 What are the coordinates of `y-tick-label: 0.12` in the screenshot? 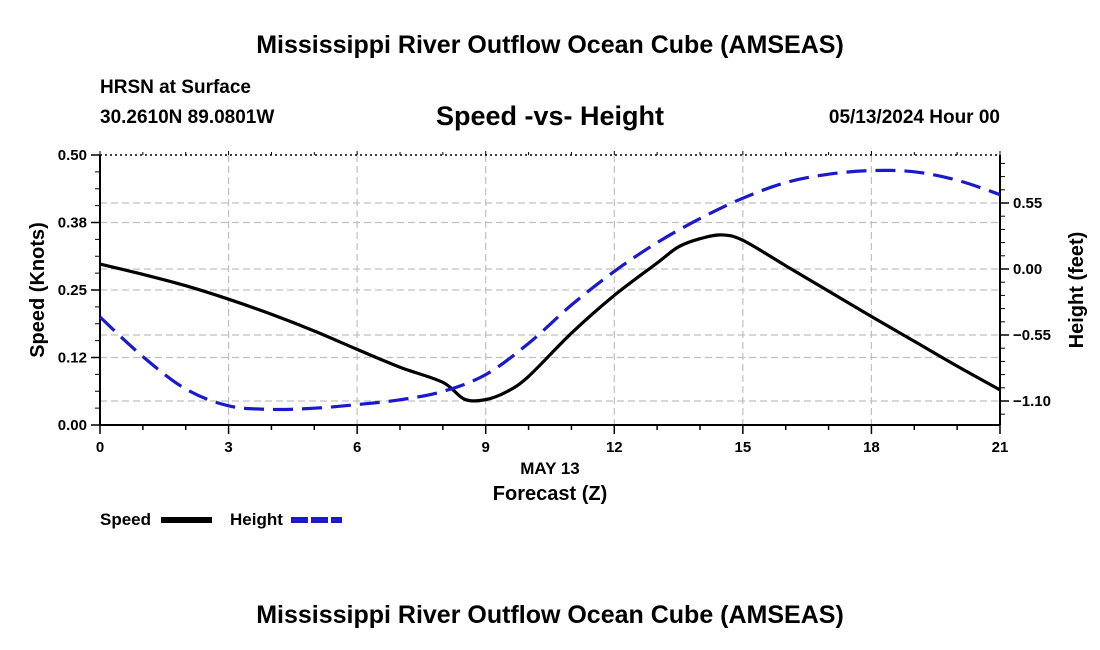 It's located at (72, 358).